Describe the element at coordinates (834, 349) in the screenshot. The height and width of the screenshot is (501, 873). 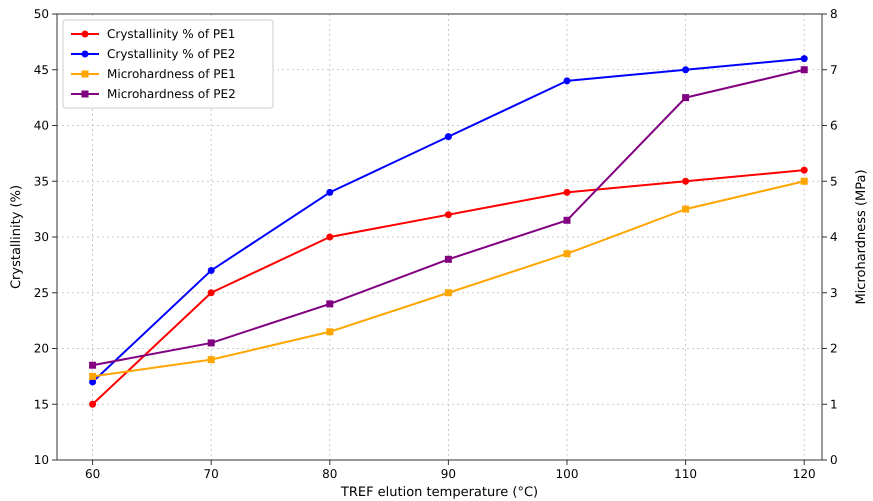
I see `y2-tick-label: 2` at that location.